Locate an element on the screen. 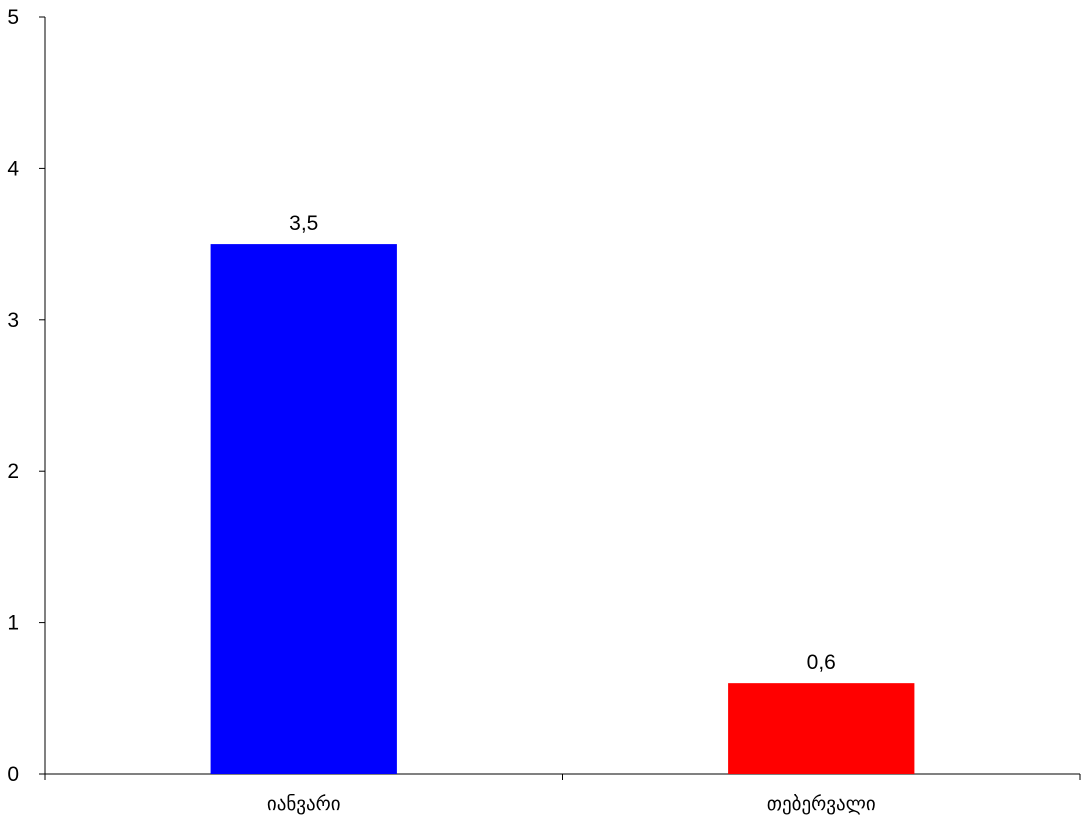 The image size is (1082, 822). y-tick-label: 5 is located at coordinates (13, 17).